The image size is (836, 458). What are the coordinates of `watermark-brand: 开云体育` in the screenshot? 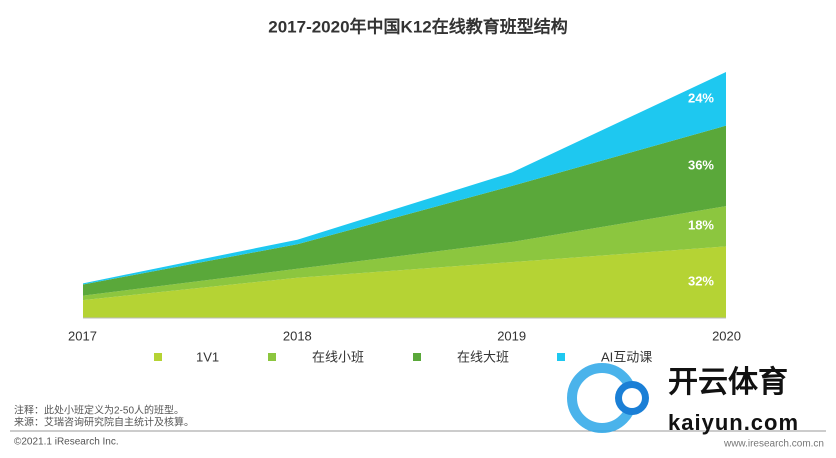 It's located at (728, 382).